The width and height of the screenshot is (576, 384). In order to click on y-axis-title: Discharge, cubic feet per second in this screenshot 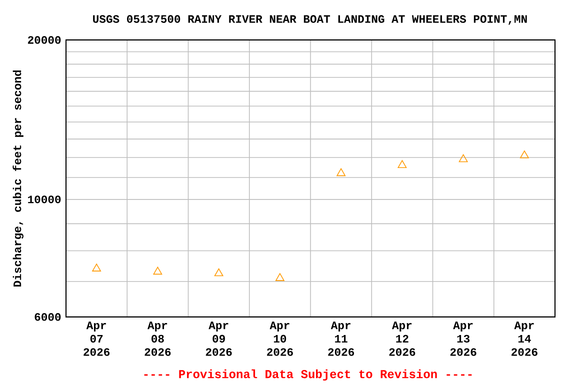, I will do `click(18, 178)`.